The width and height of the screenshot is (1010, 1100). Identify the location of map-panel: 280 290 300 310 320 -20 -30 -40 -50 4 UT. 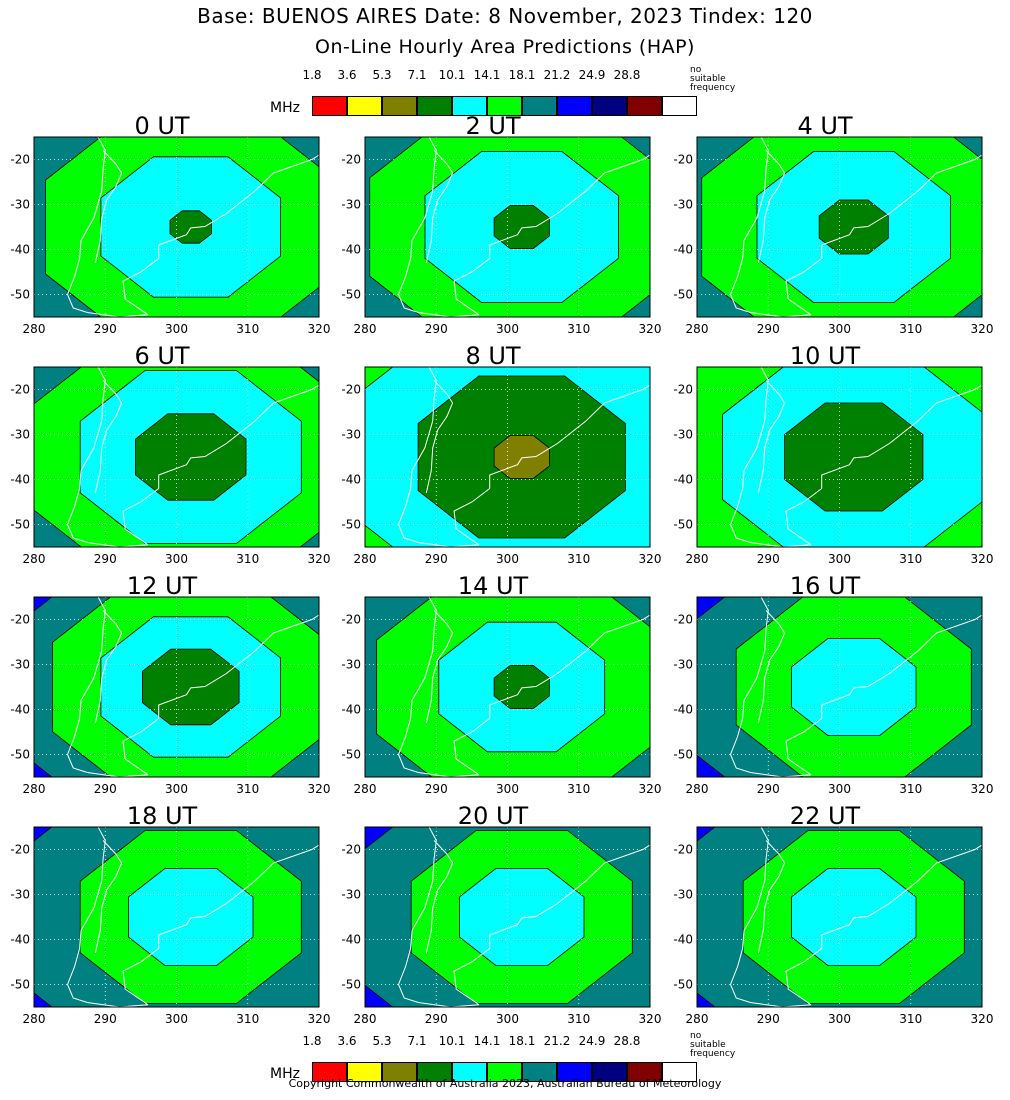
(830, 227).